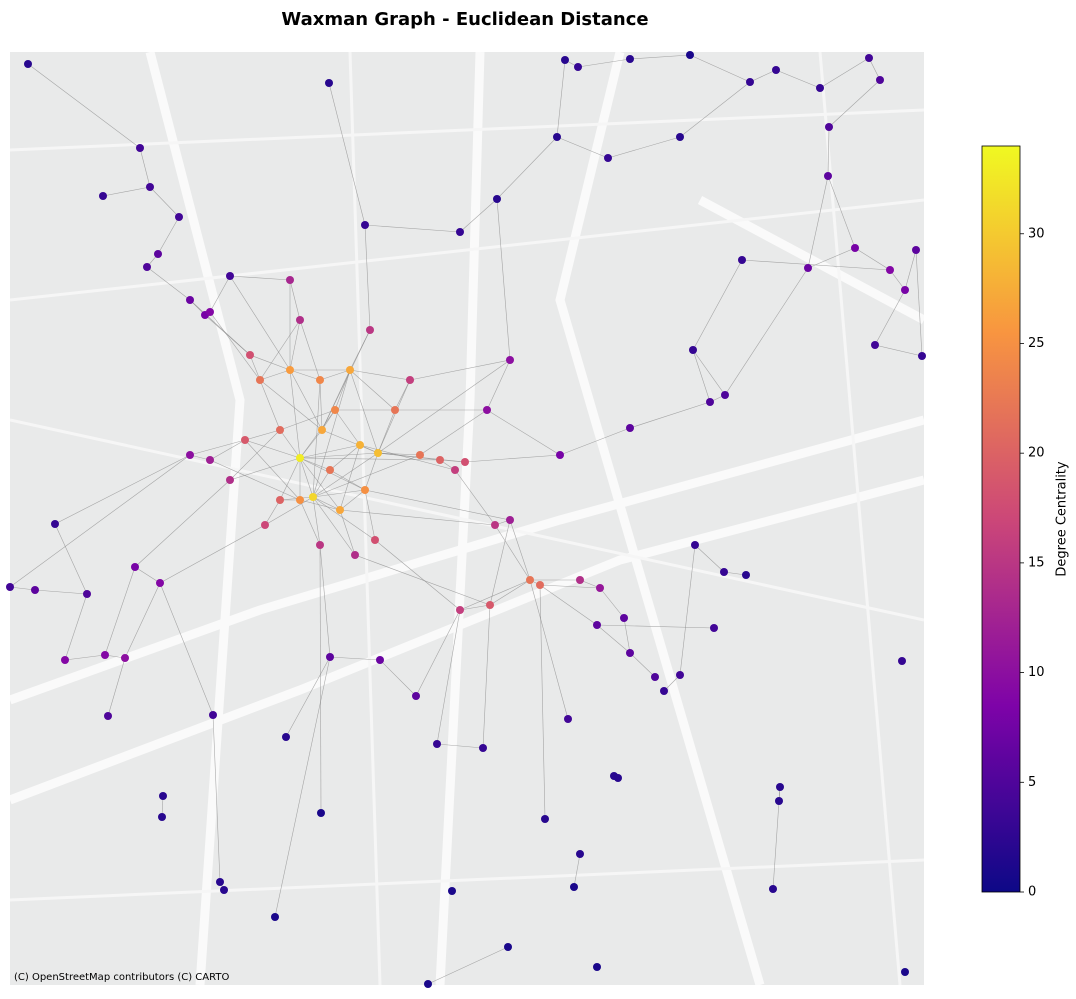 Image resolution: width=1076 pixels, height=999 pixels. What do you see at coordinates (1032, 892) in the screenshot?
I see `colorbar-tick-label: 0` at bounding box center [1032, 892].